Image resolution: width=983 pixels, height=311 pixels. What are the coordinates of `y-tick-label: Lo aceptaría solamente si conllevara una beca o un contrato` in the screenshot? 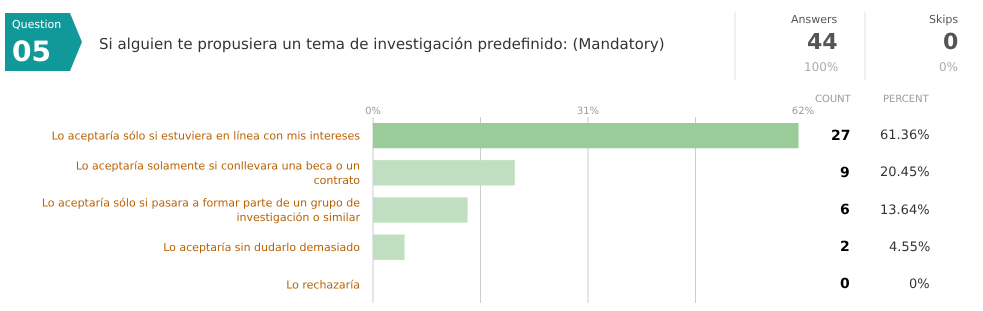 It's located at (218, 173).